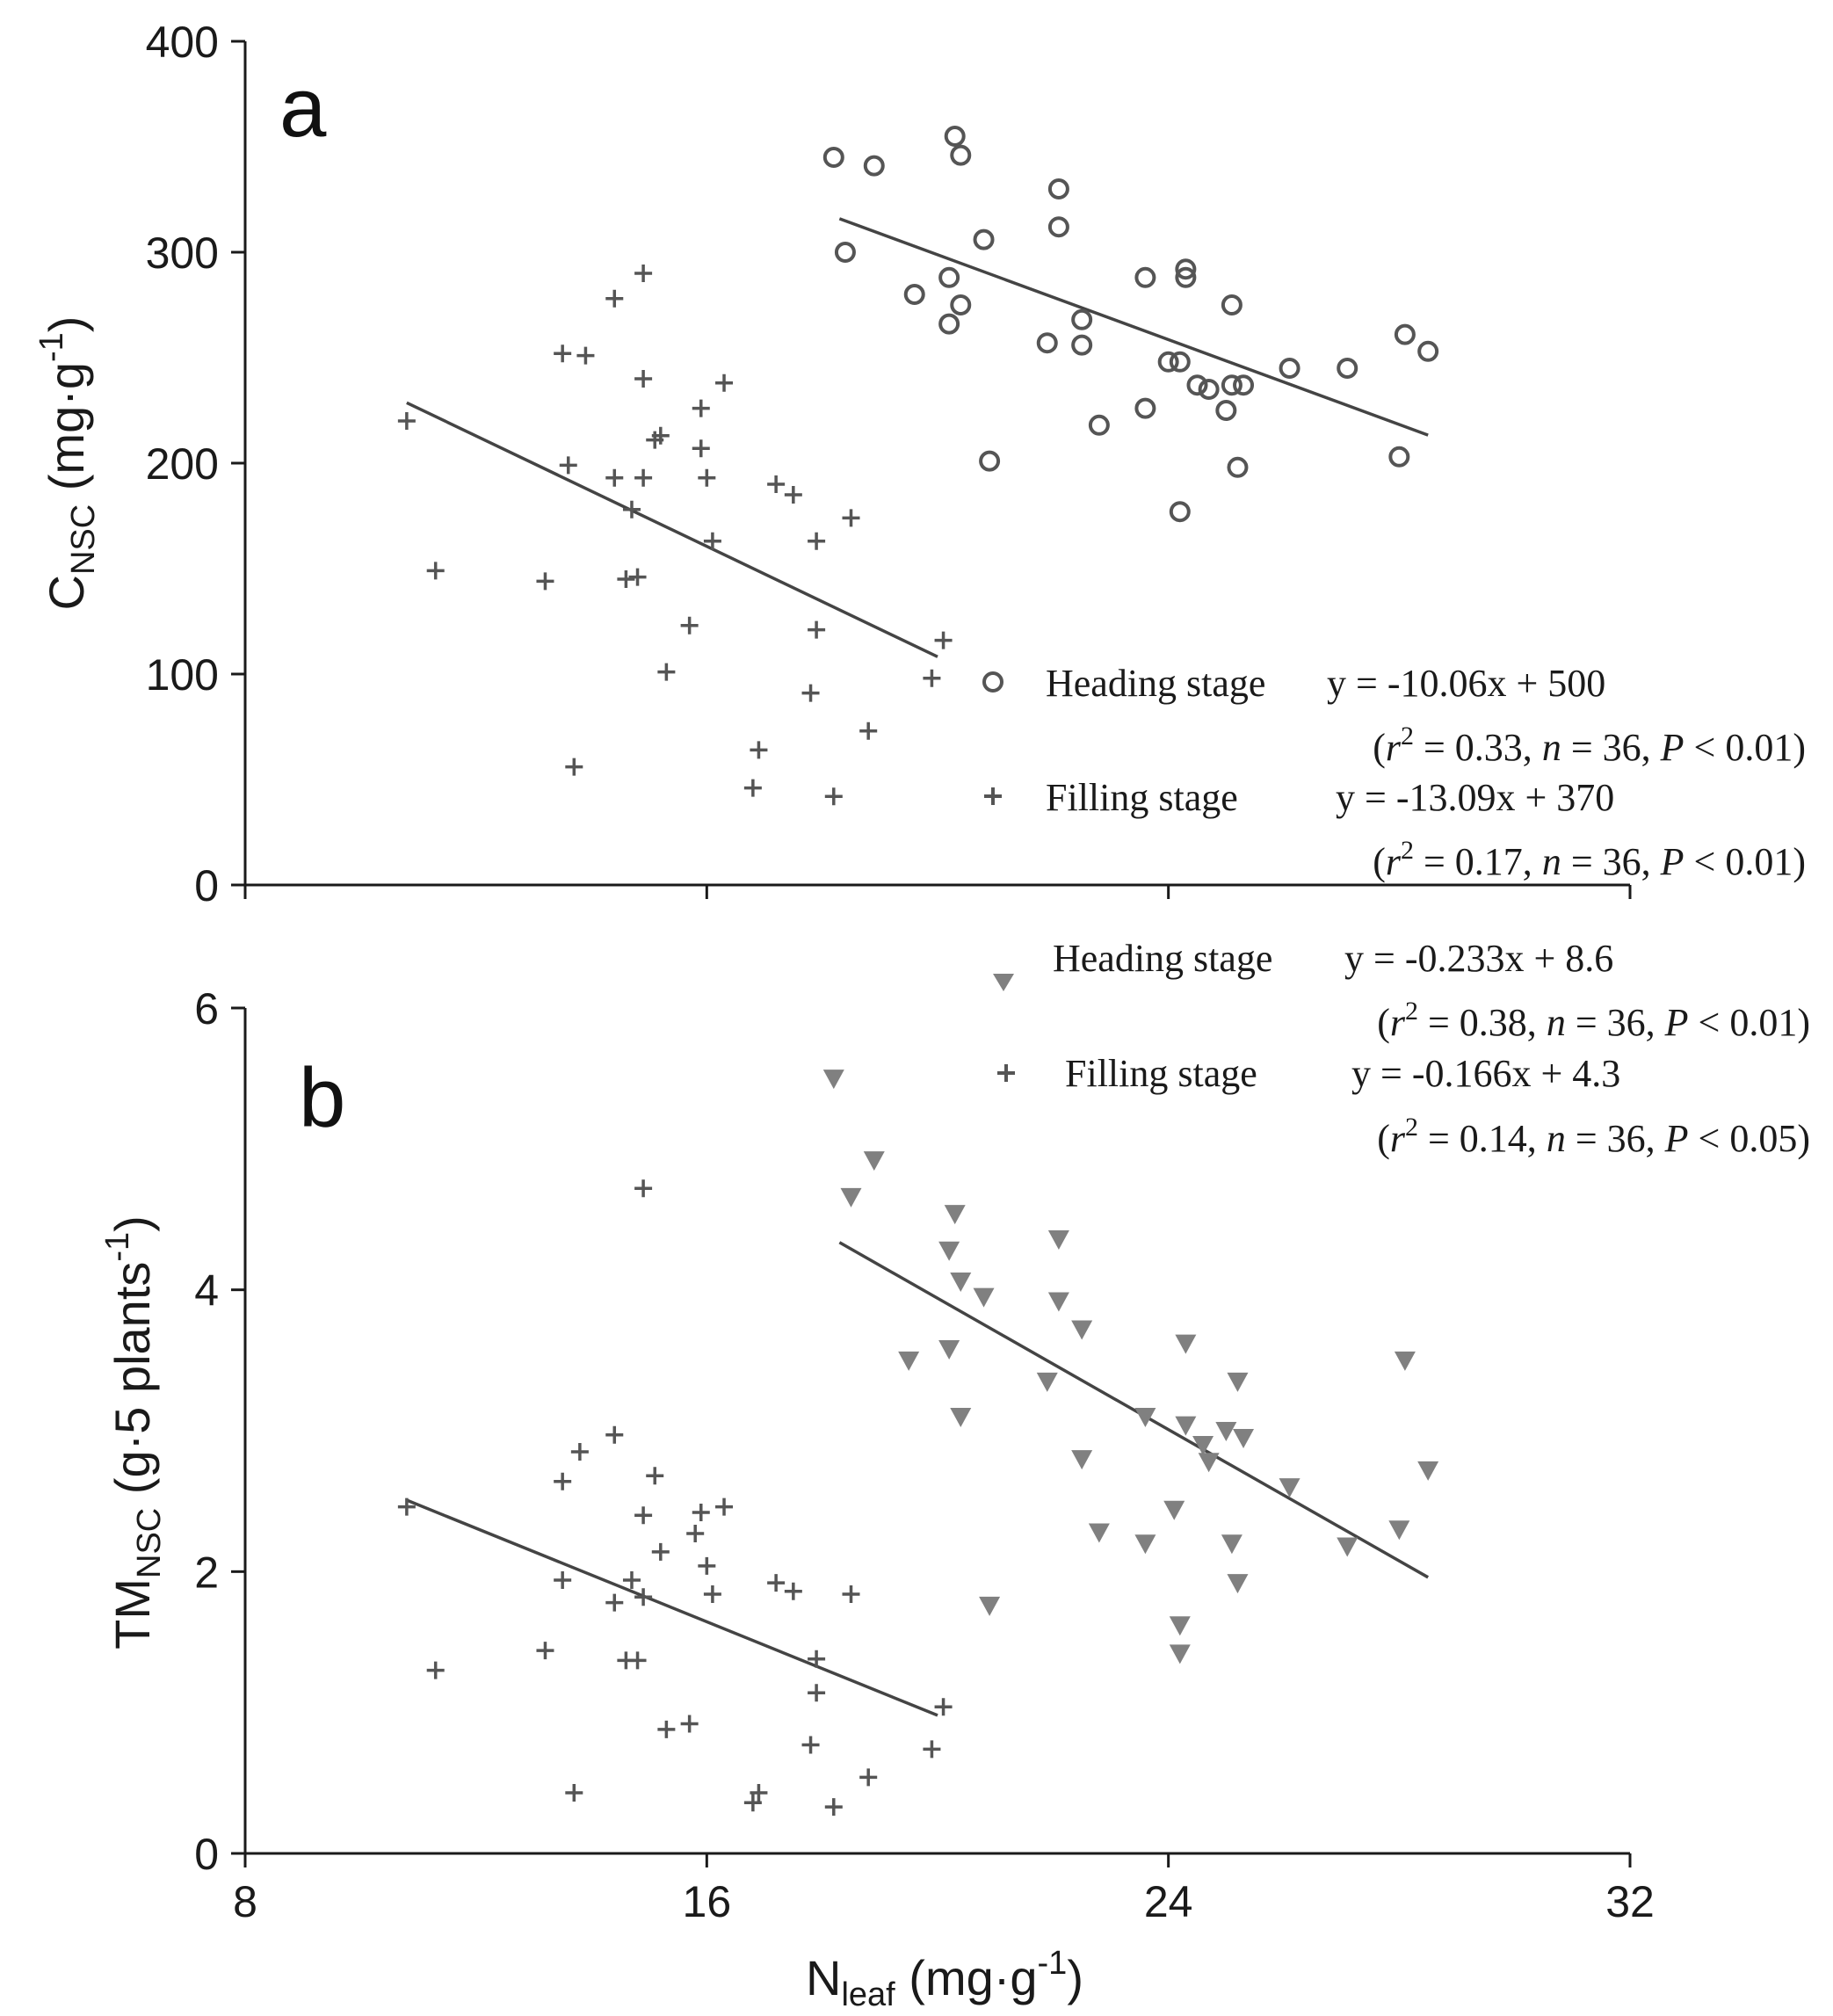  What do you see at coordinates (303, 108) in the screenshot?
I see `panel-label-a: a` at bounding box center [303, 108].